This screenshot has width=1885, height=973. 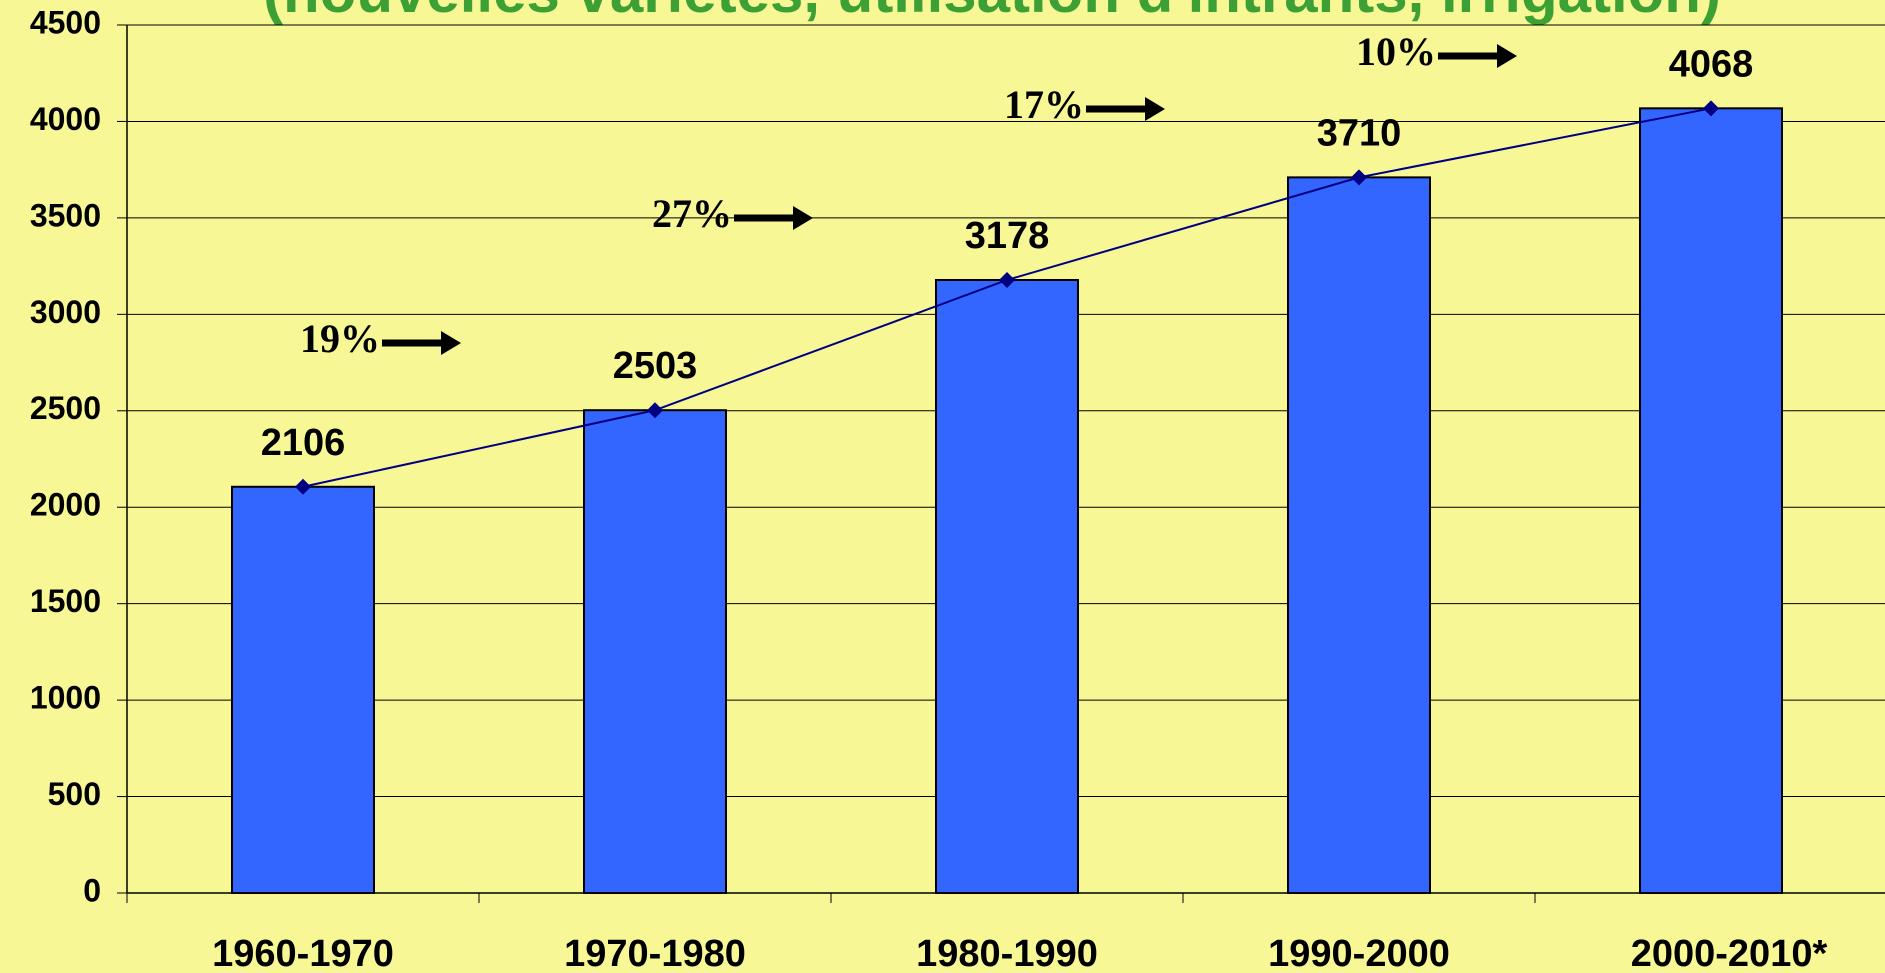 I want to click on data-label: 3710, so click(x=1359, y=133).